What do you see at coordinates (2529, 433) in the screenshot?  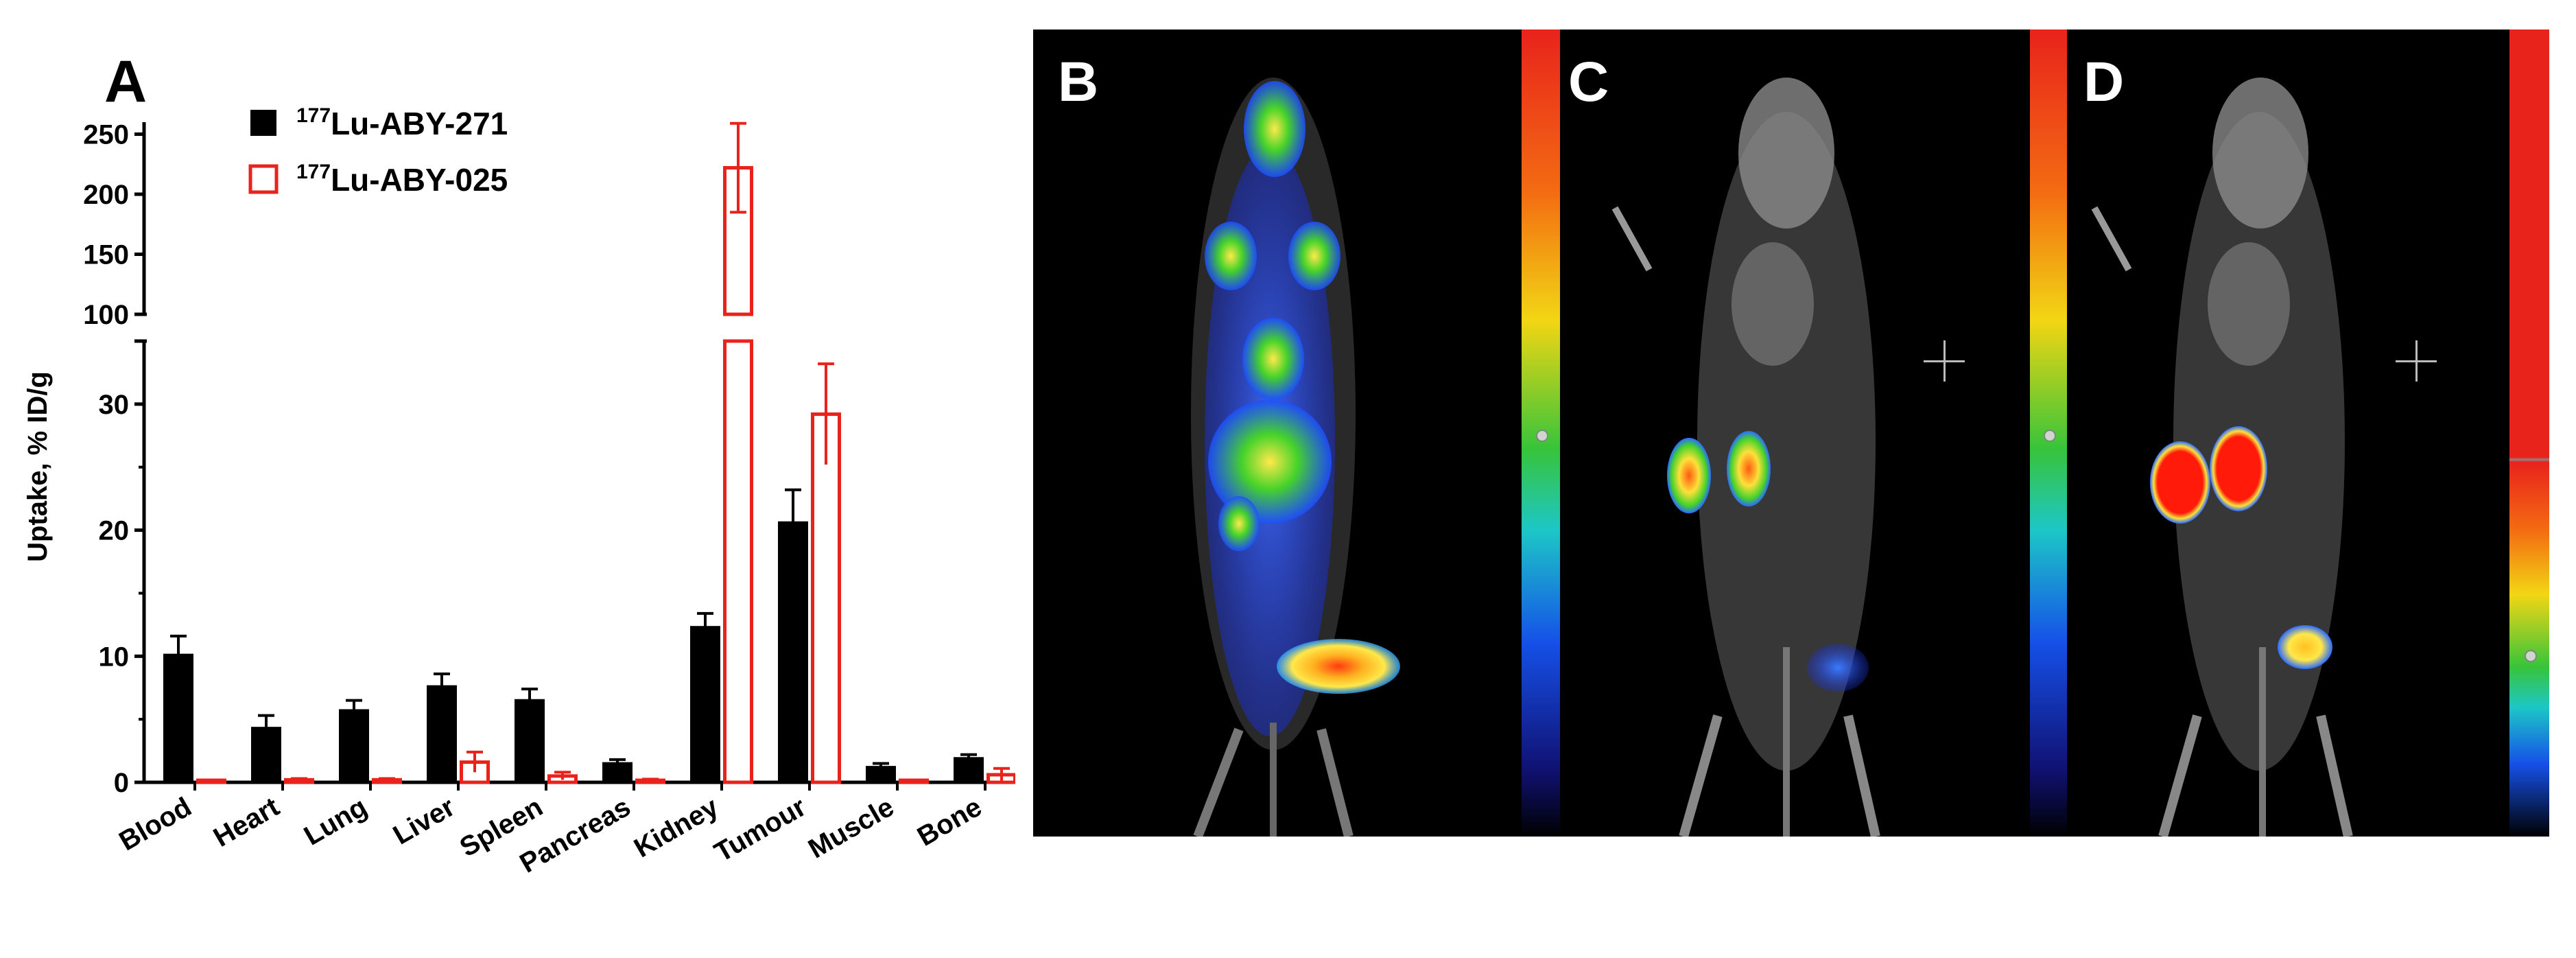 I see `colorbar-d-scale` at bounding box center [2529, 433].